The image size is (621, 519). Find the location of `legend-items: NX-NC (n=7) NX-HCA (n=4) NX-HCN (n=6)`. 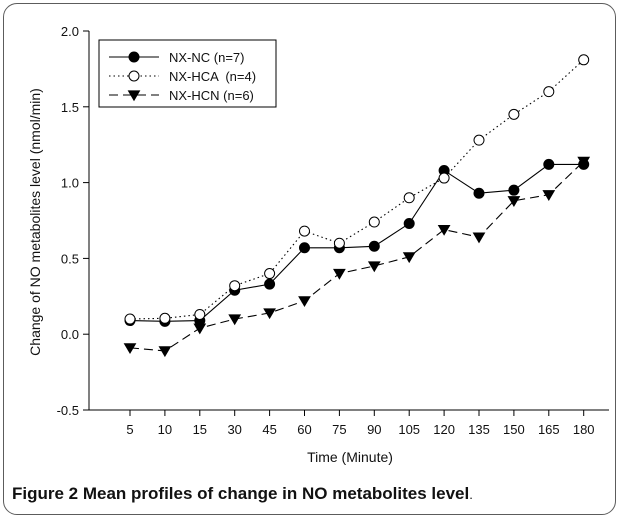

legend-items: NX-NC (n=7) NX-HCA (n=4) NX-HCN (n=6) is located at coordinates (182, 76).